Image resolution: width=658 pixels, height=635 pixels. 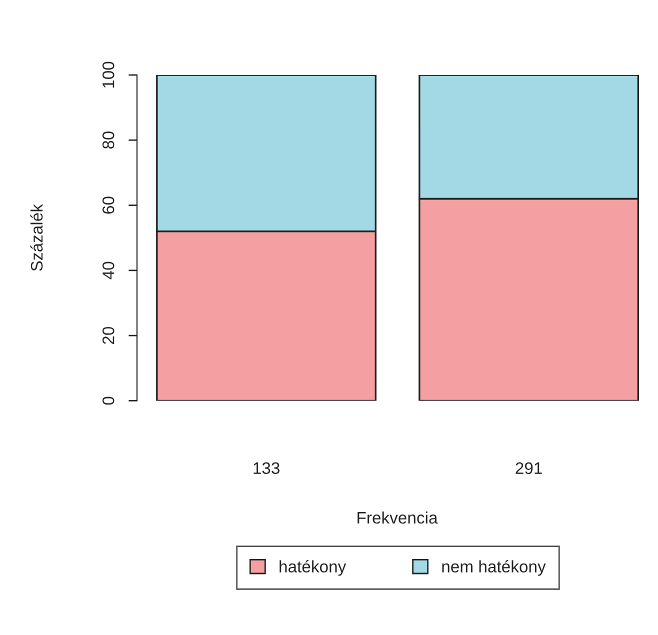 I want to click on y-tick-label: 100, so click(x=108, y=75).